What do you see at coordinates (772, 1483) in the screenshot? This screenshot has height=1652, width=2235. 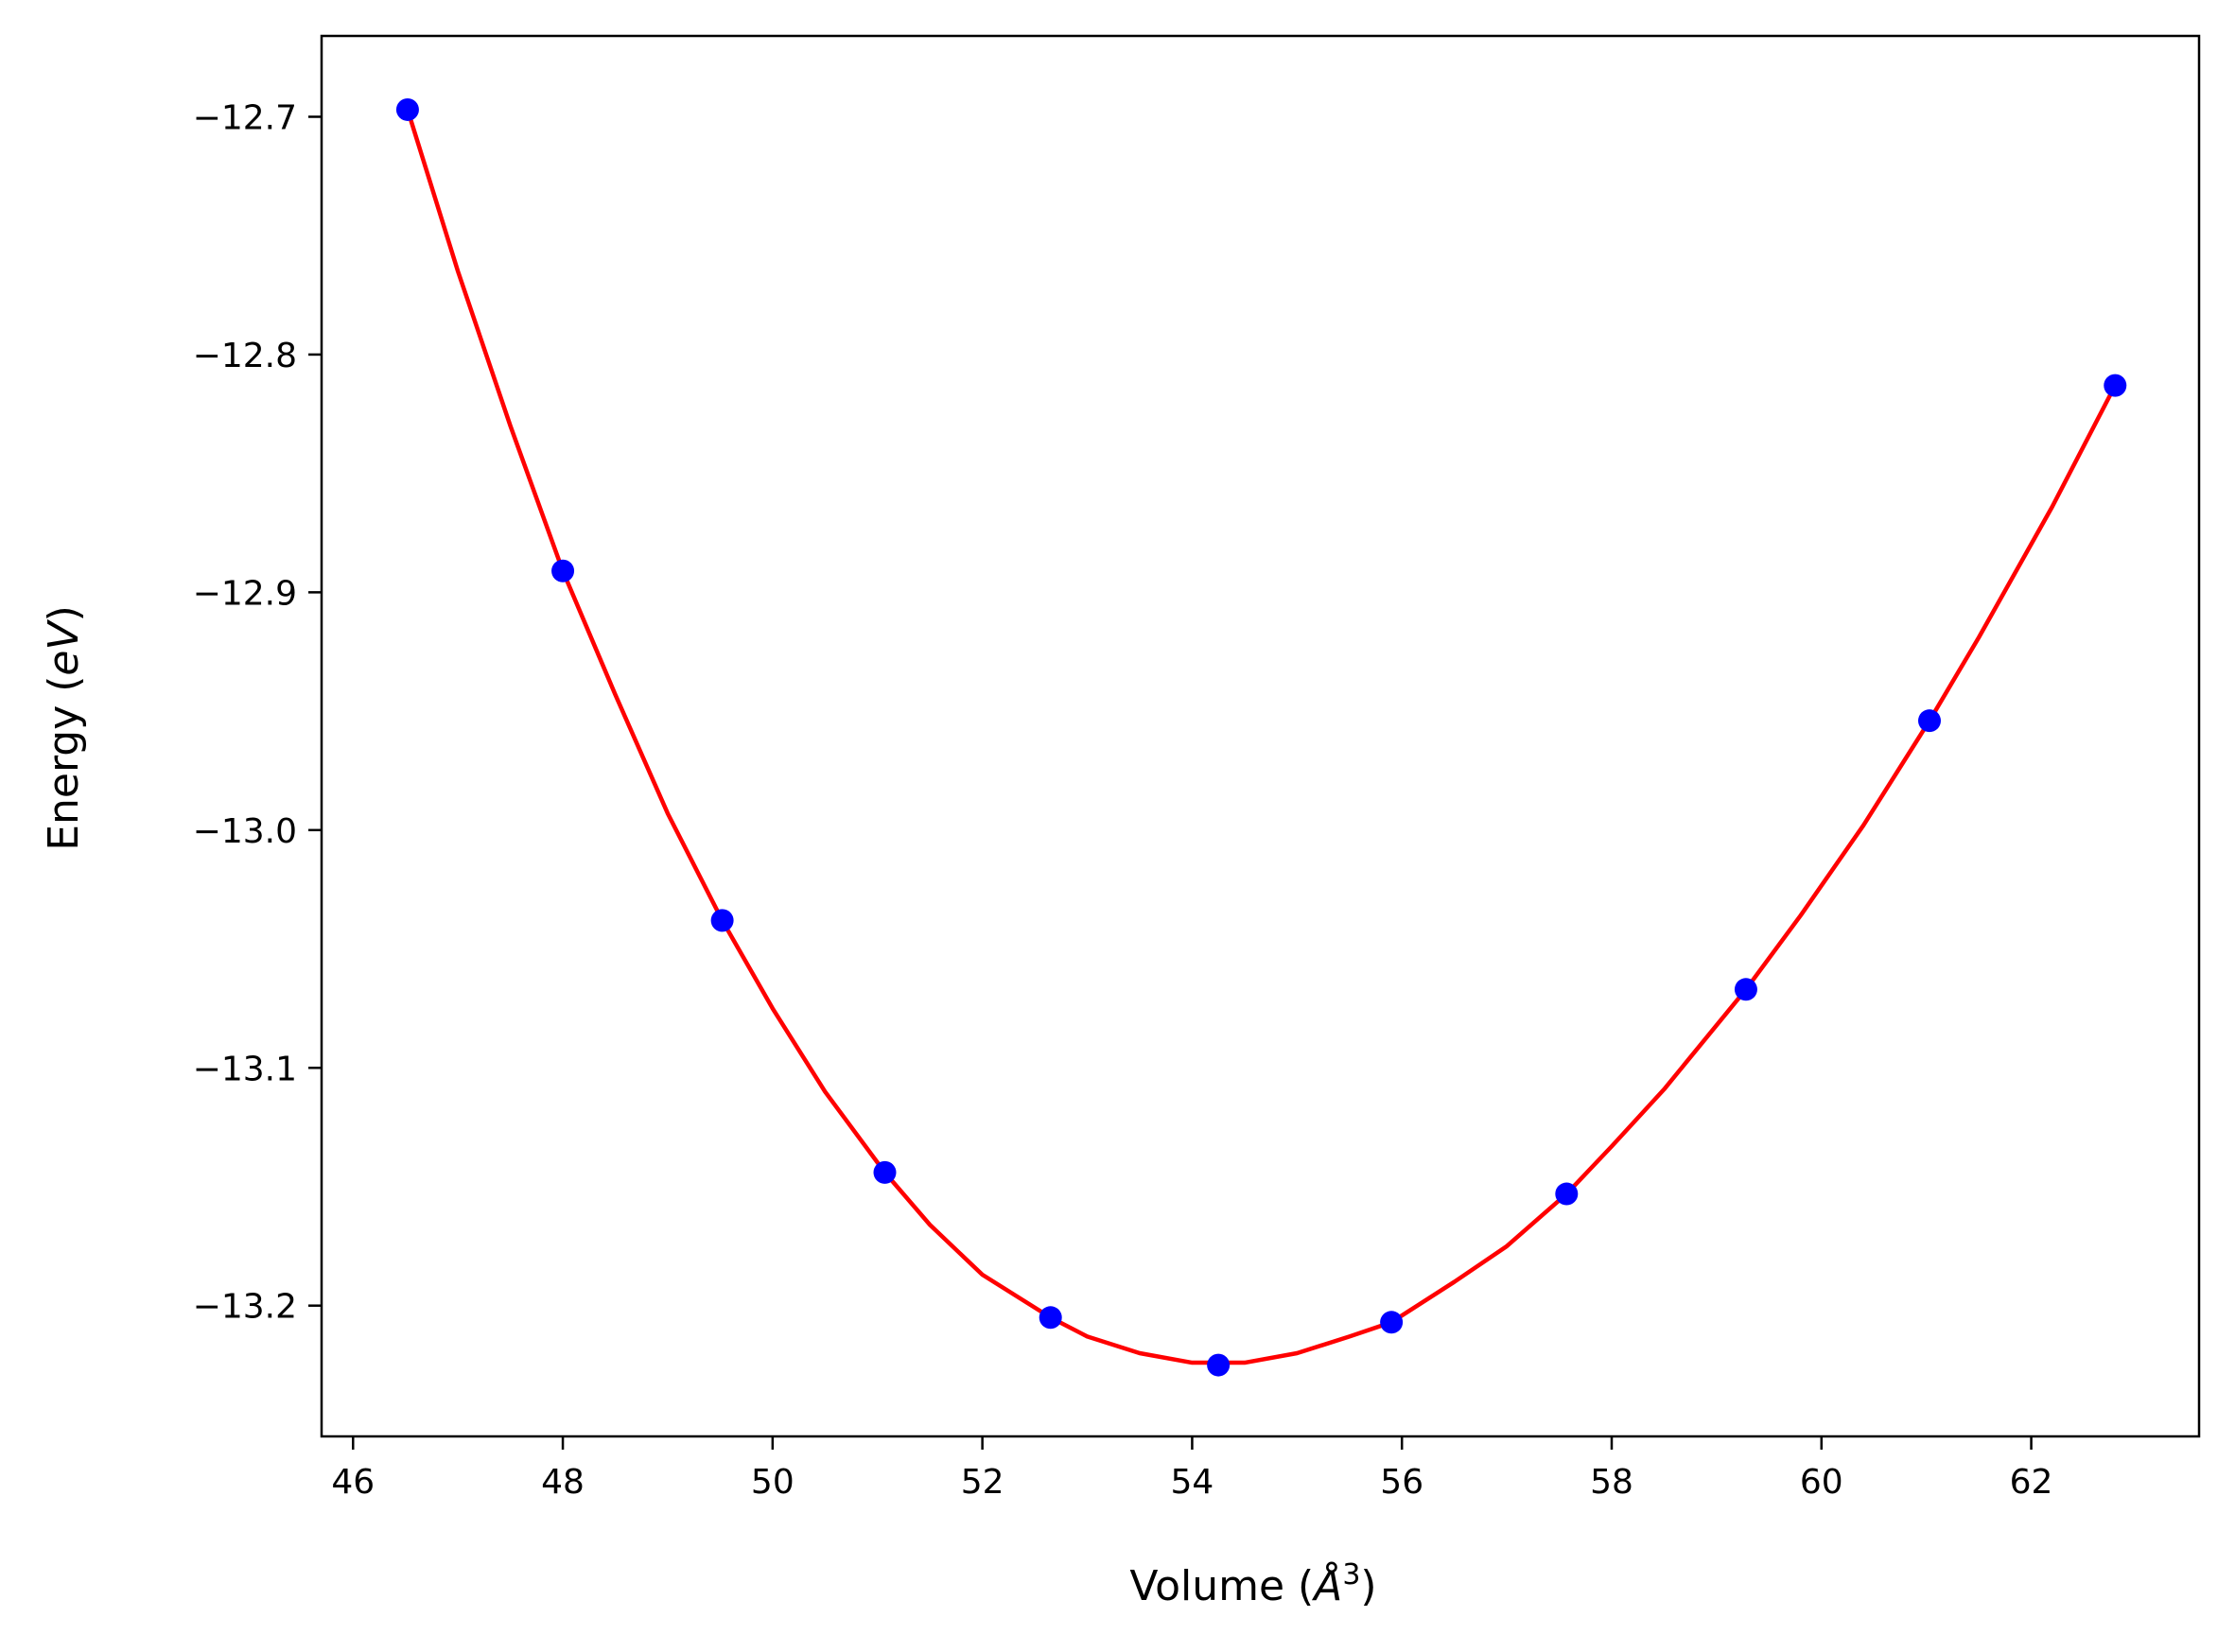 I see `x-tick-label: 50` at bounding box center [772, 1483].